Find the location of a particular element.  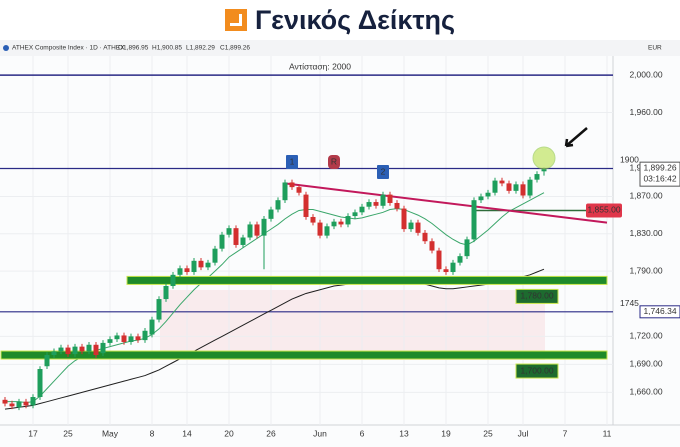

y-tick-label: 1,790.00 is located at coordinates (645, 270).